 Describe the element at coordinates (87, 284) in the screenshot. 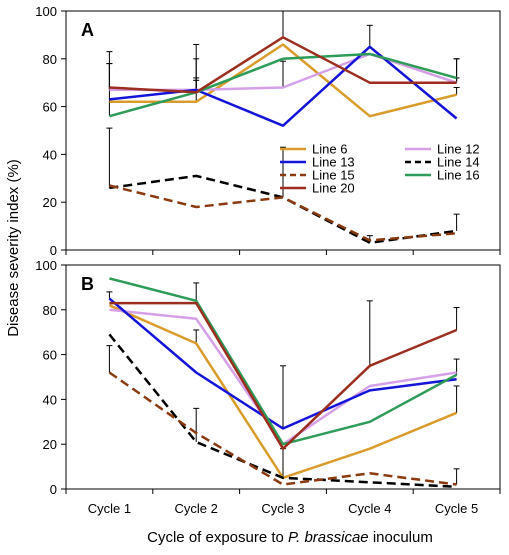

I see `panel-label: B` at that location.